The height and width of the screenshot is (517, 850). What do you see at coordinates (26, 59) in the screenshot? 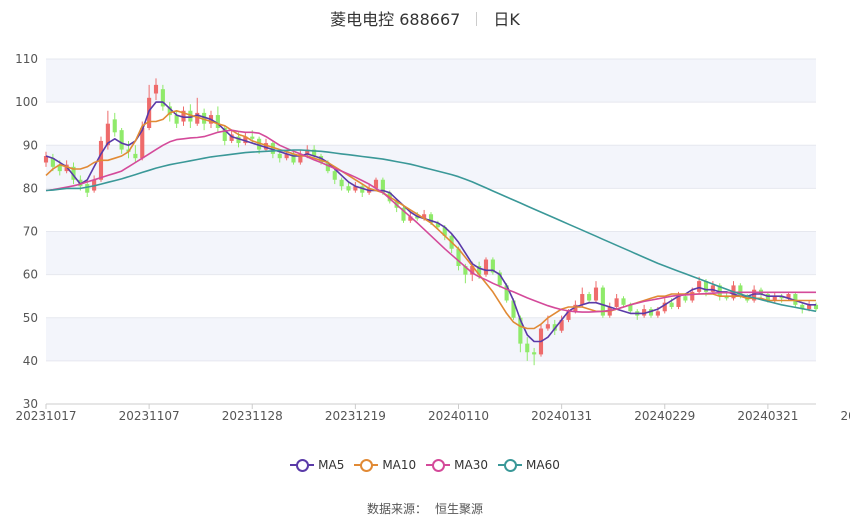
I see `y-tick-label: 110` at bounding box center [26, 59].